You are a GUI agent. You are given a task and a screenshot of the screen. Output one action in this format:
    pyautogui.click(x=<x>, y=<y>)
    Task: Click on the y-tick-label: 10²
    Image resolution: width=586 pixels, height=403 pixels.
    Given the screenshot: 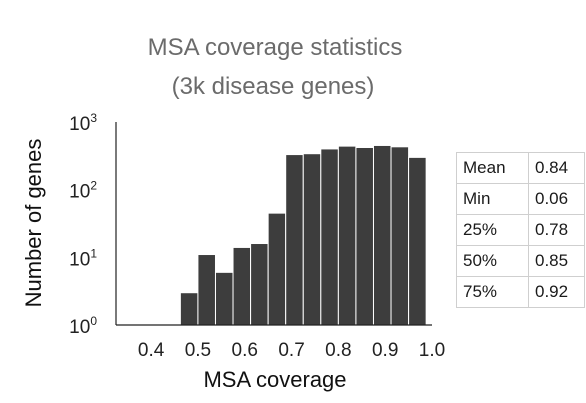 What is the action you would take?
    pyautogui.click(x=83, y=191)
    